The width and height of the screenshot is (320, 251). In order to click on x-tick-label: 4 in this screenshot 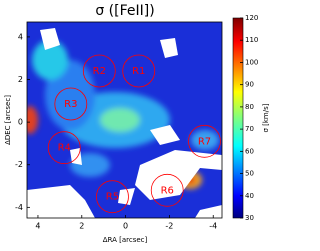, I will do `click(37, 226)`.